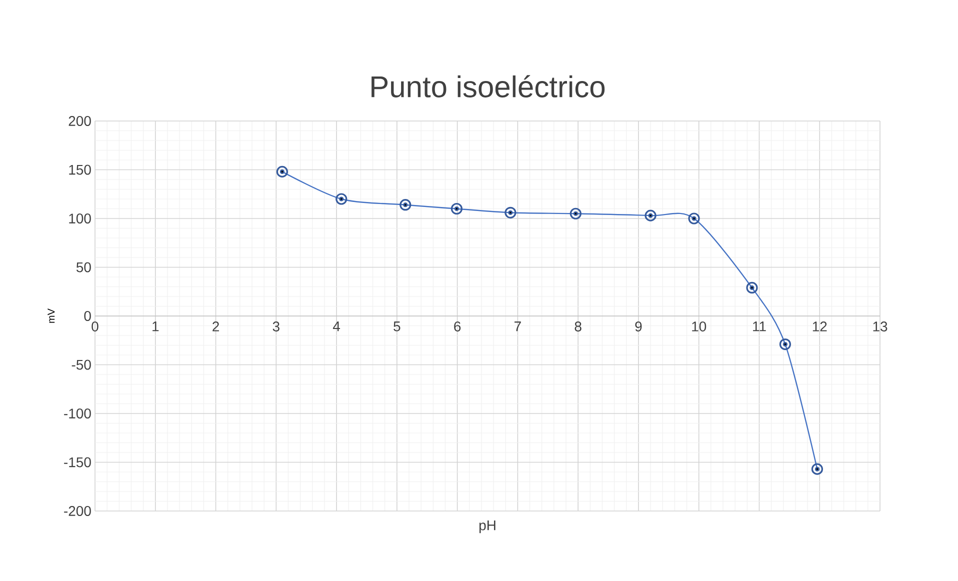 This screenshot has width=958, height=581. What do you see at coordinates (759, 327) in the screenshot?
I see `x-tick-label: 11` at bounding box center [759, 327].